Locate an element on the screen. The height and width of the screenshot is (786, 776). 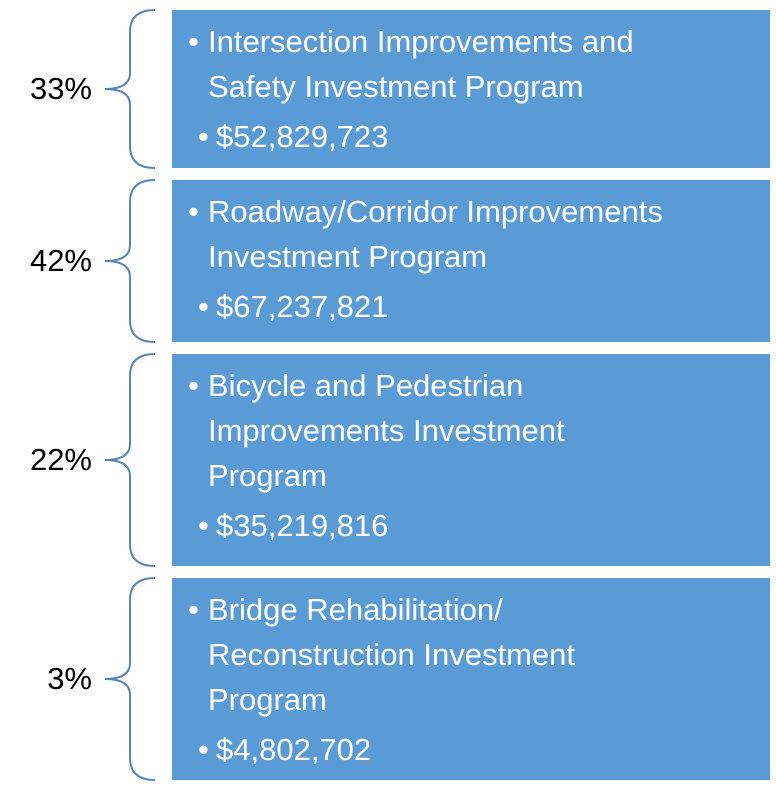
percent-label: 3% is located at coordinates (69, 678).